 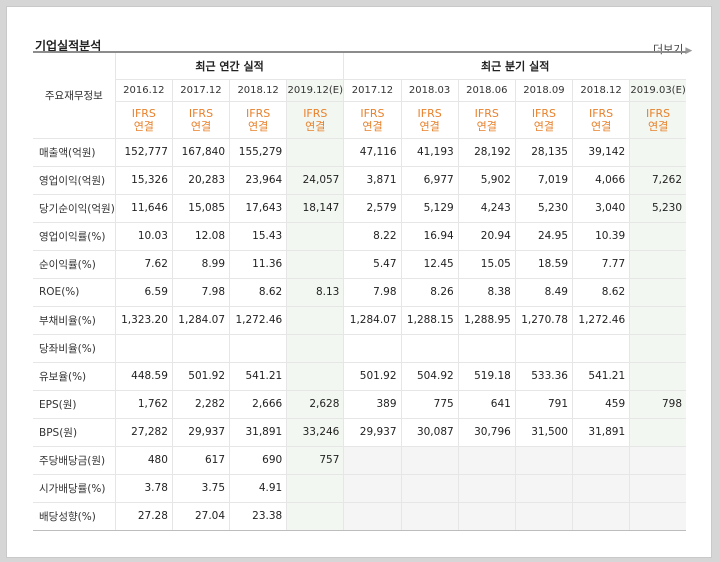 I want to click on table-row: 당좌비율(%), so click(x=359, y=348).